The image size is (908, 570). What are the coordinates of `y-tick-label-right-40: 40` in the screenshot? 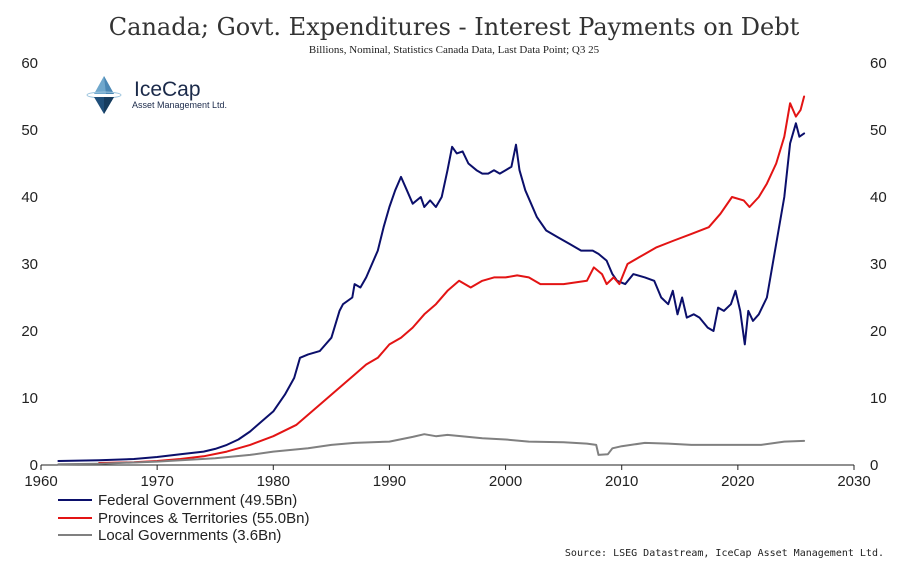 It's located at (878, 197).